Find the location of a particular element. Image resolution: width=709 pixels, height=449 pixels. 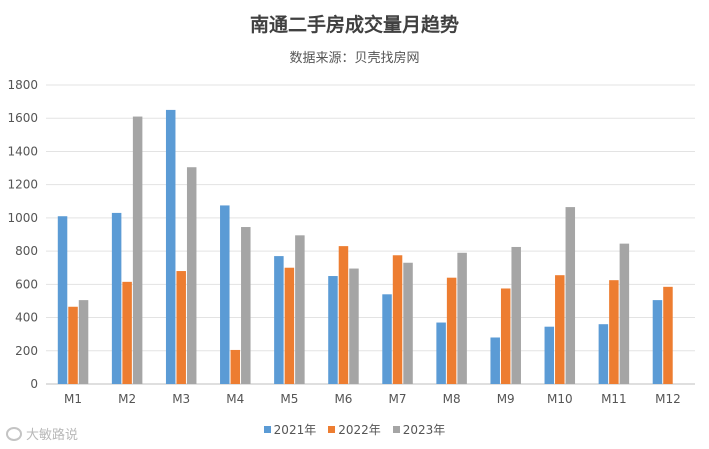

y-tick-label: 1000 is located at coordinates (22, 218).